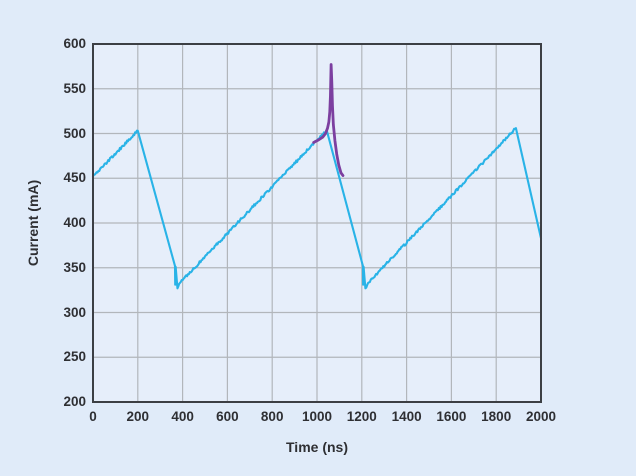  What do you see at coordinates (74, 88) in the screenshot?
I see `y-tick-label: 550` at bounding box center [74, 88].